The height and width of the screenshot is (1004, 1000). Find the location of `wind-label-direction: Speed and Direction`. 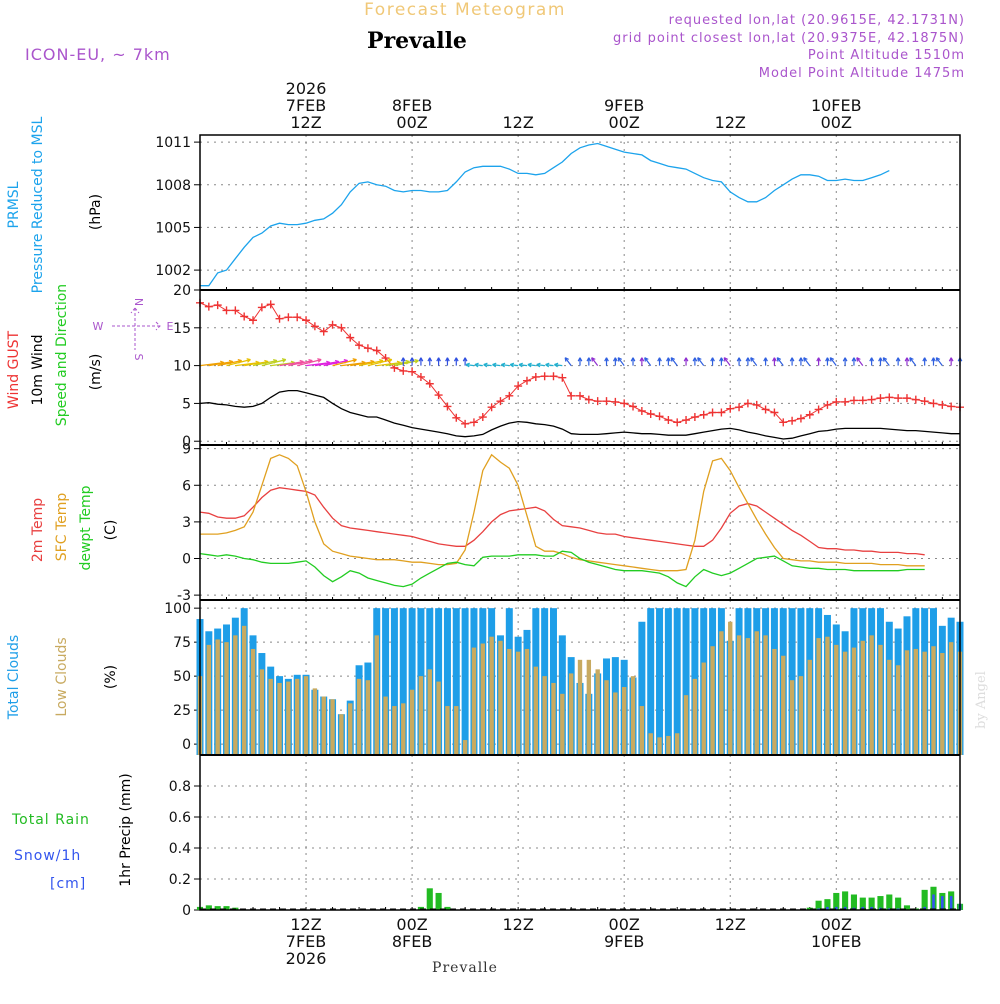

wind-label-direction: Speed and Direction is located at coordinates (62, 355).